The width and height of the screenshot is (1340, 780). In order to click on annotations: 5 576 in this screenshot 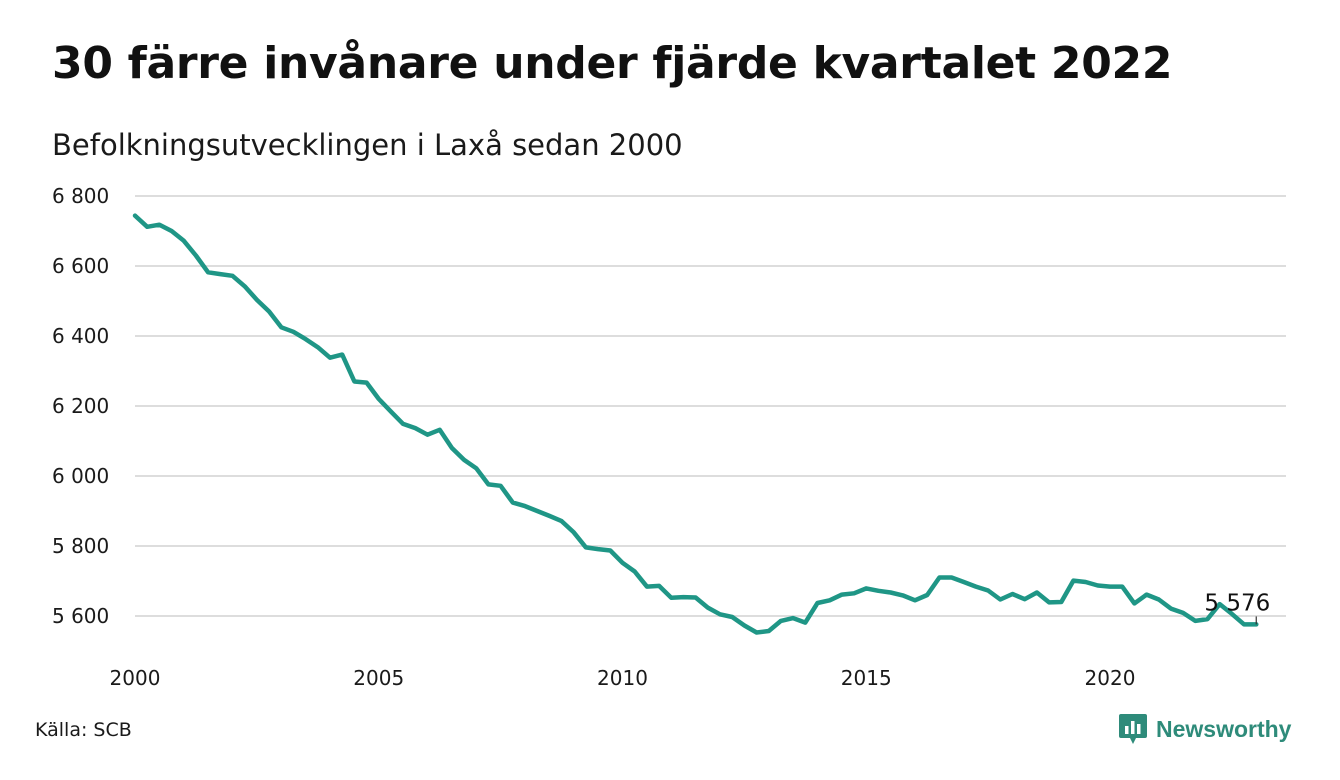, I will do `click(1237, 607)`.